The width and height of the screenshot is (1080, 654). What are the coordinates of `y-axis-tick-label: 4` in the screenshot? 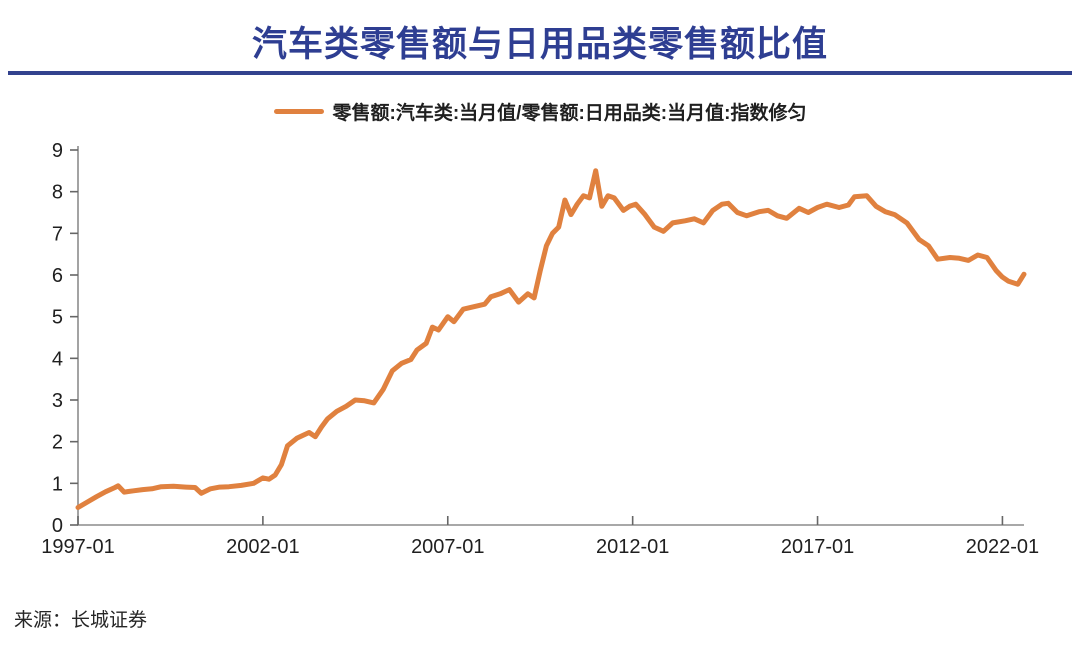 It's located at (57, 359).